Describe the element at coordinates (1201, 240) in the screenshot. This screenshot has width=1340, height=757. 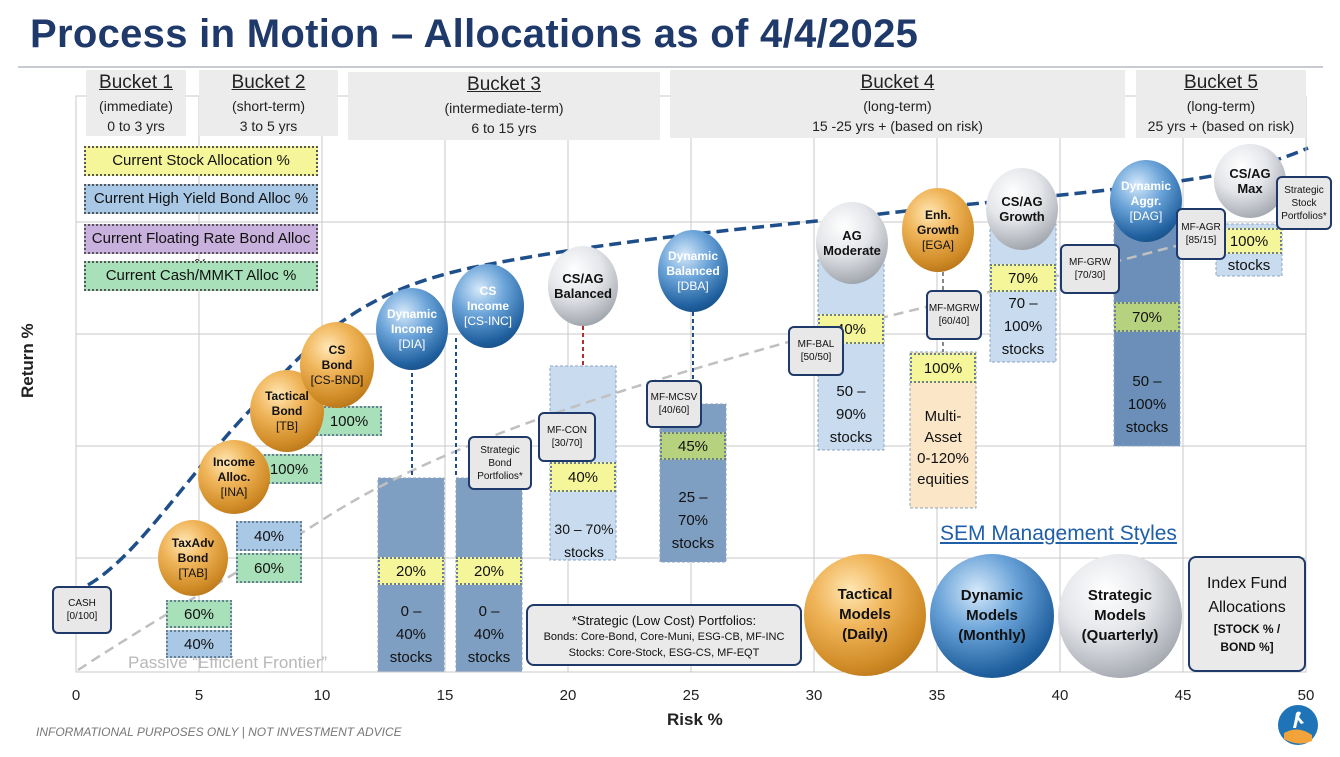
I see `strategy-label-line: [85/15]` at that location.